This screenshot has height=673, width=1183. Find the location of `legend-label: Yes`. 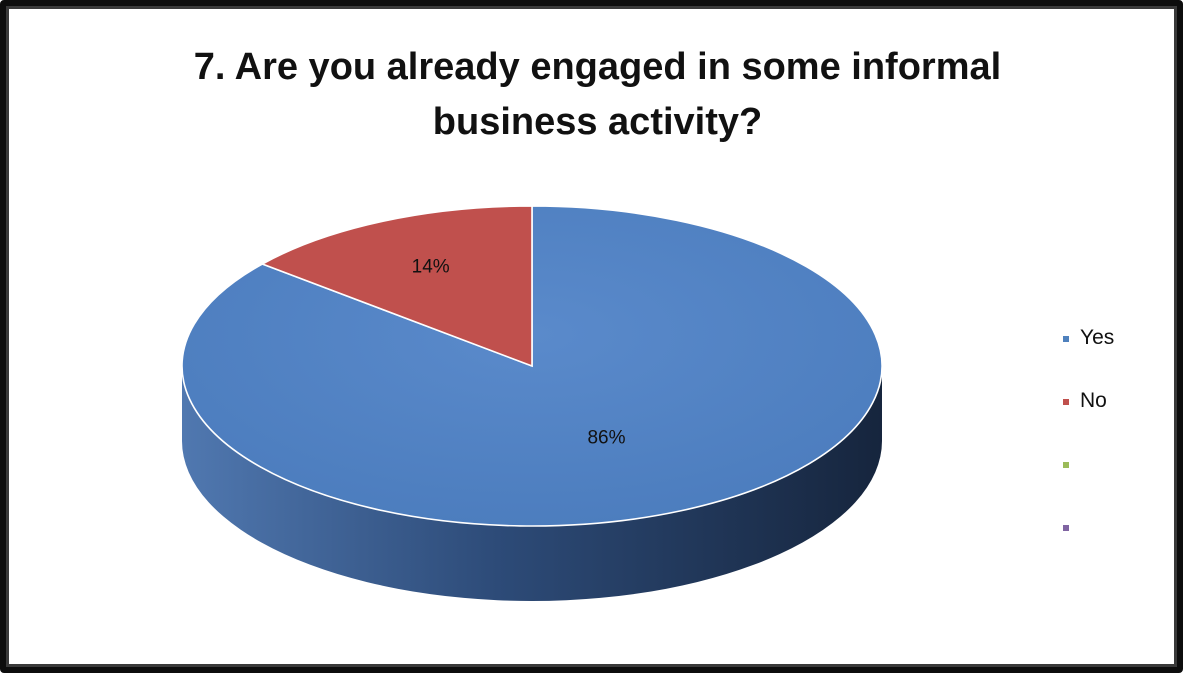

legend-label: Yes is located at coordinates (1097, 337).